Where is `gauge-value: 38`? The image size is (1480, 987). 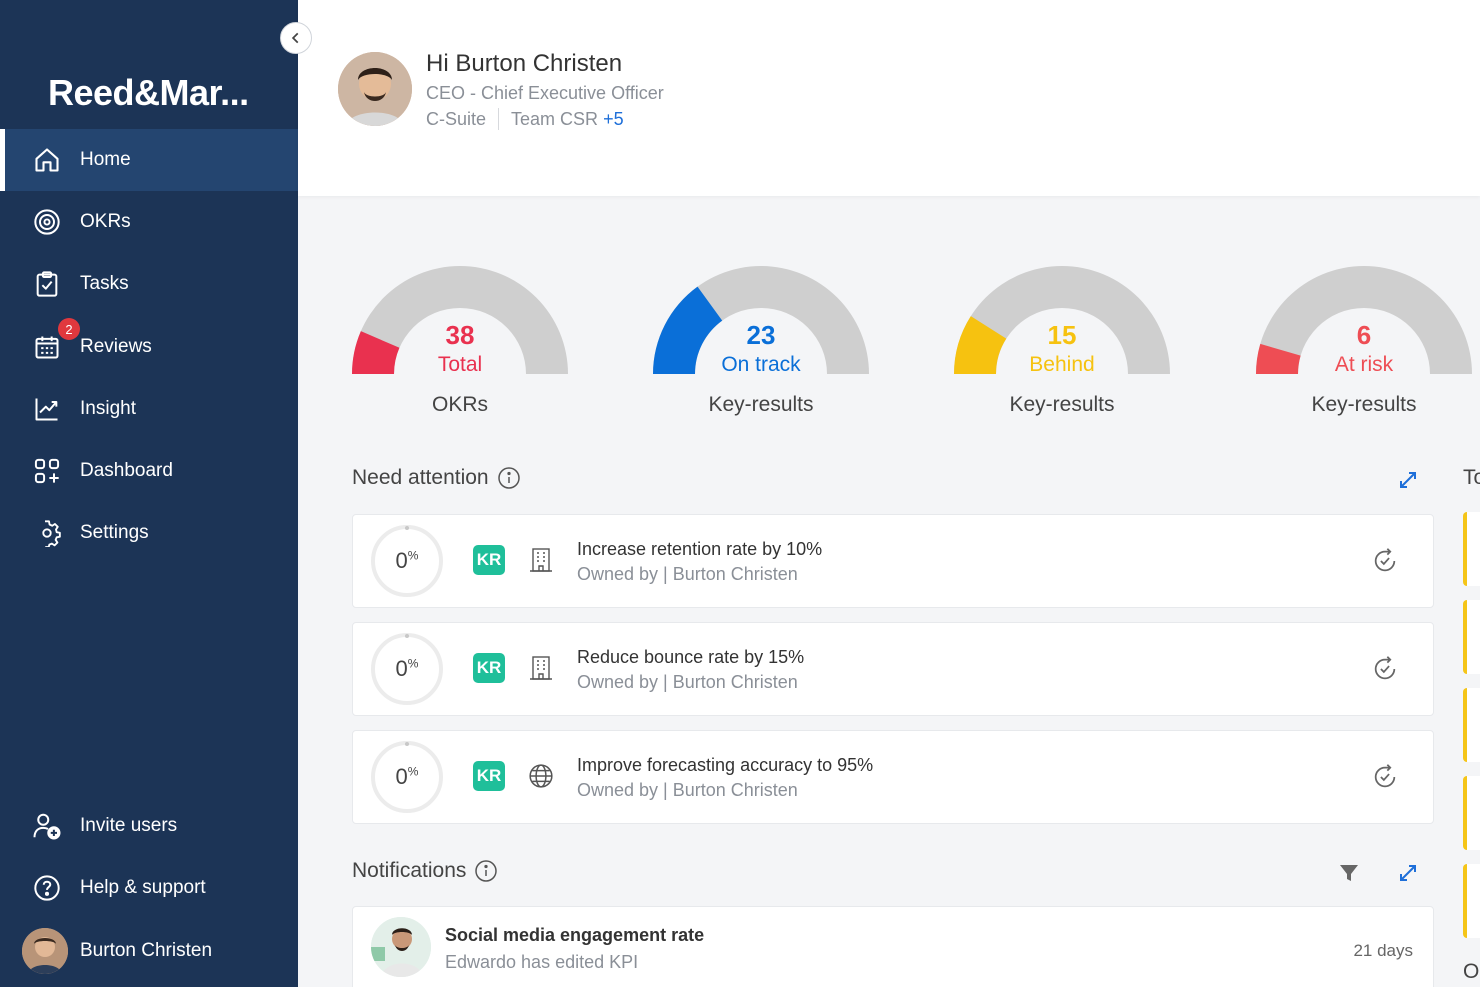 gauge-value: 38 is located at coordinates (460, 335).